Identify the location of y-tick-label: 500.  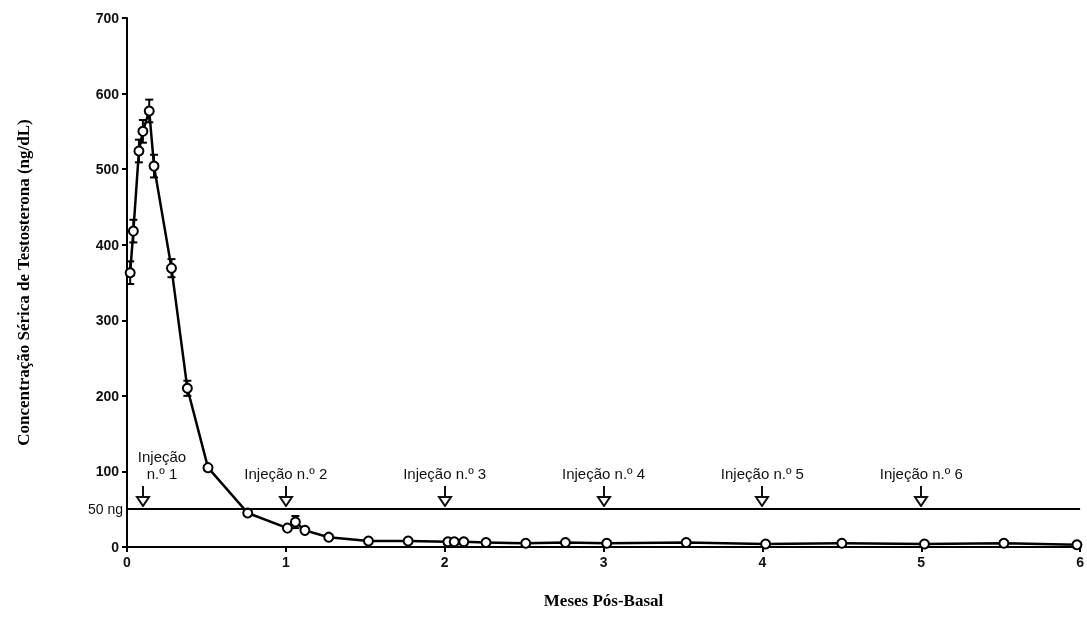
(107, 169).